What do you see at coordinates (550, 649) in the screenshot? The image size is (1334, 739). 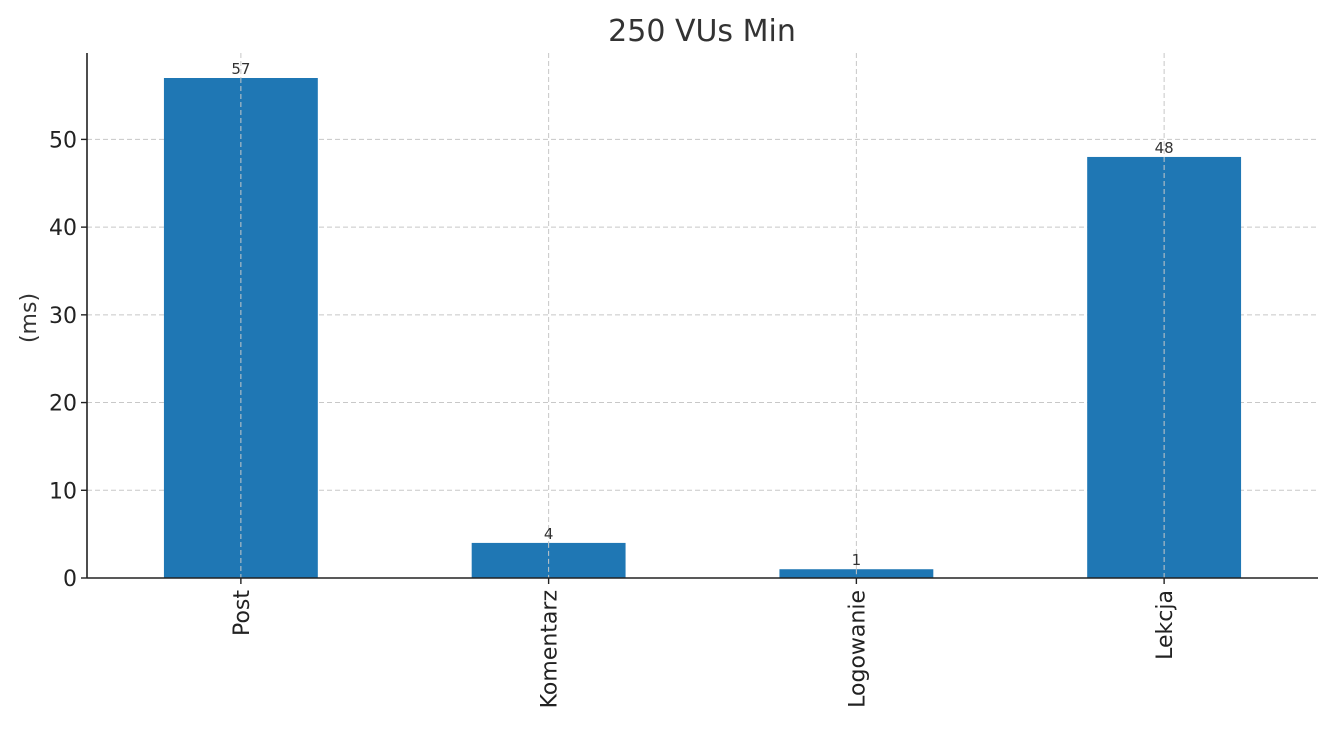 I see `x-tick-label: Komentarz` at bounding box center [550, 649].